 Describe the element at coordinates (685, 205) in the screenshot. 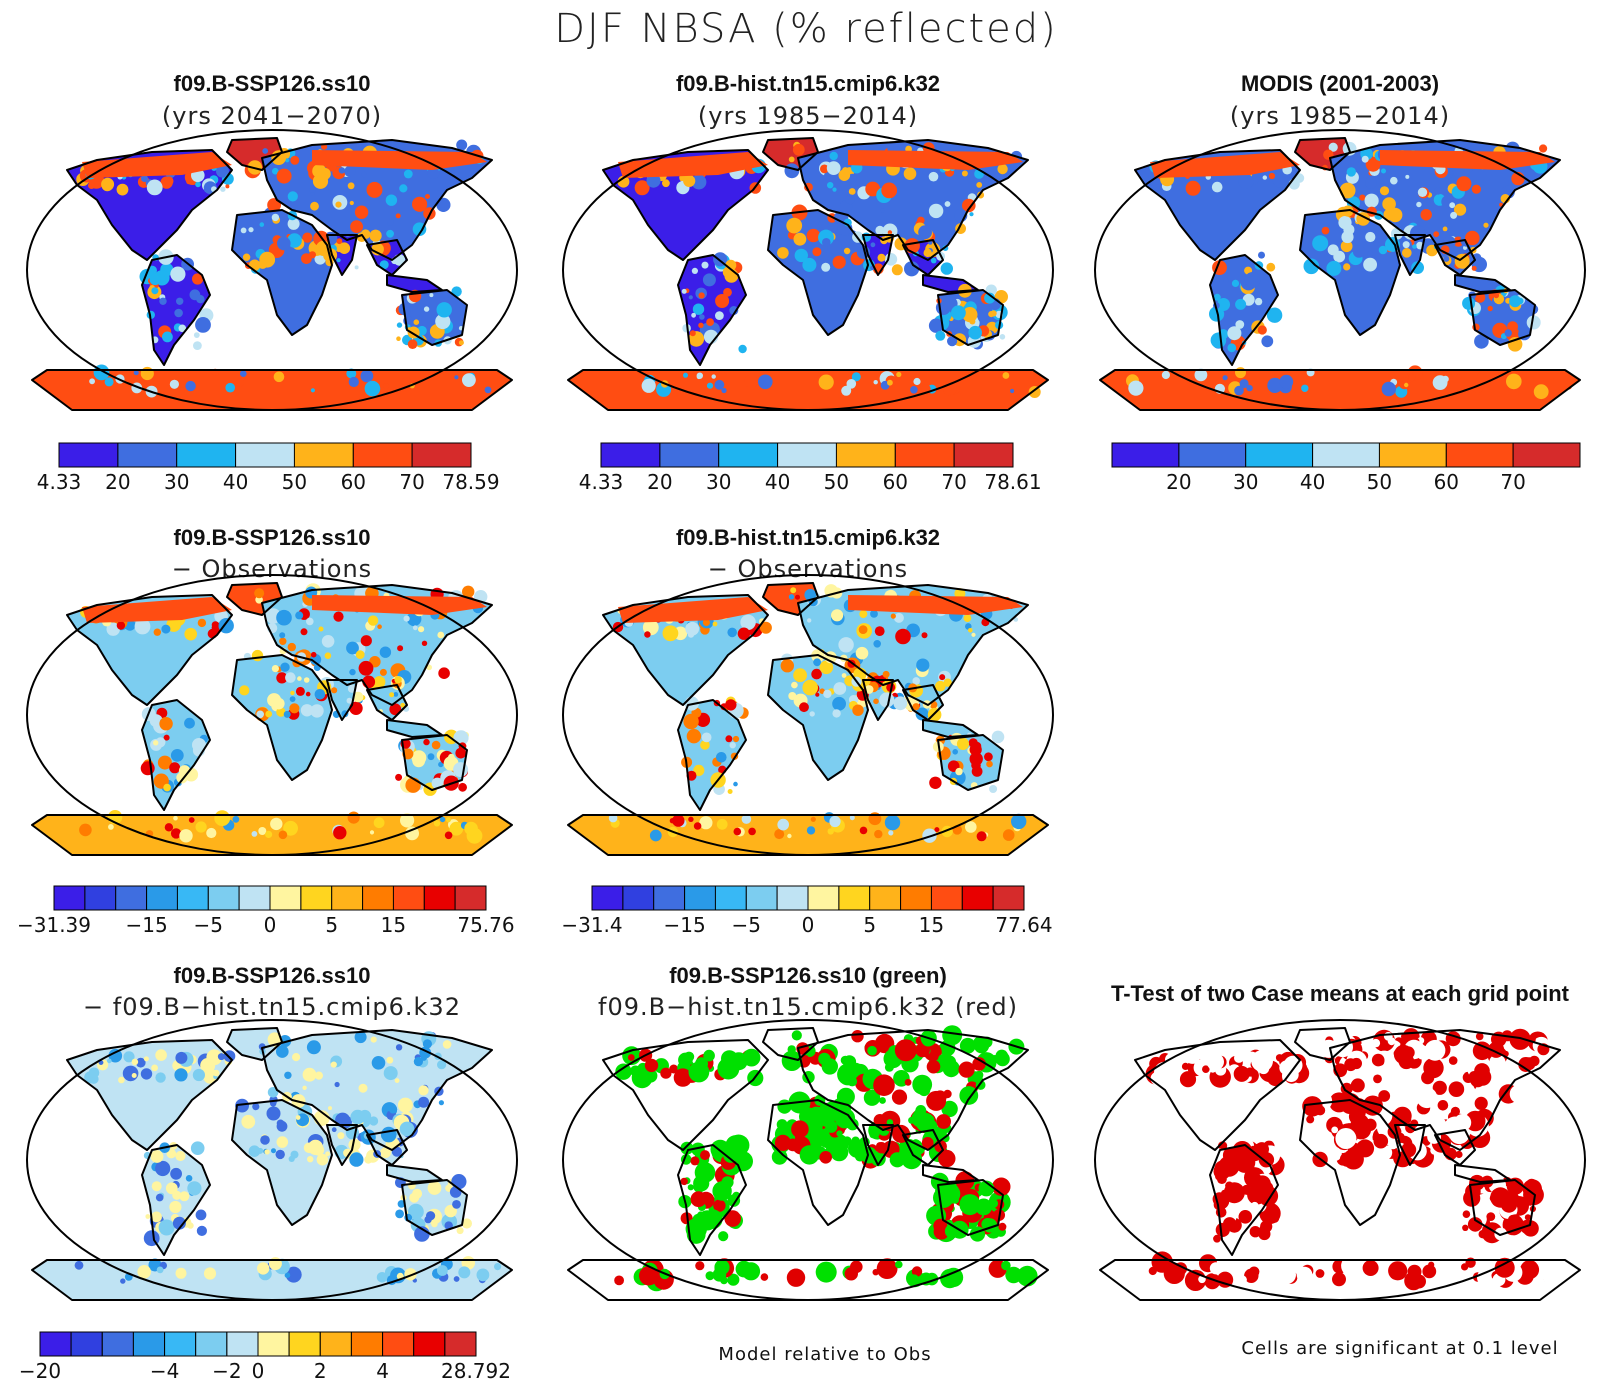

I see `namerica-region` at that location.